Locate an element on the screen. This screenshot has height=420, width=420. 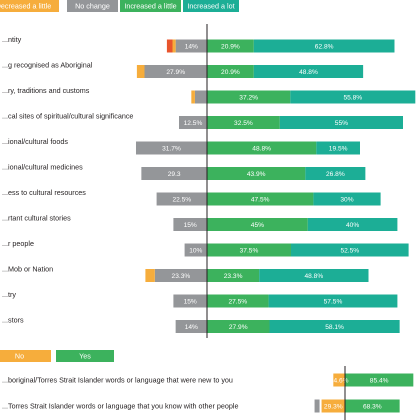
data-label: 58.1% is located at coordinates (334, 327).